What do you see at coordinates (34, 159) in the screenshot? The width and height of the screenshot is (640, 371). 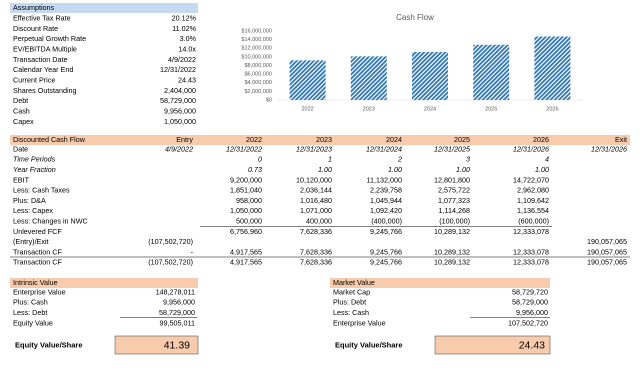 I see `table-cell: Time Periods` at bounding box center [34, 159].